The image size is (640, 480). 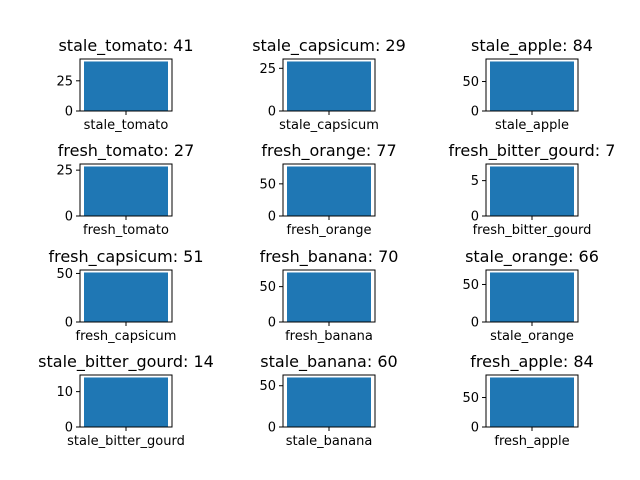 I want to click on x-tick-label: fresh_apple, so click(x=531, y=441).